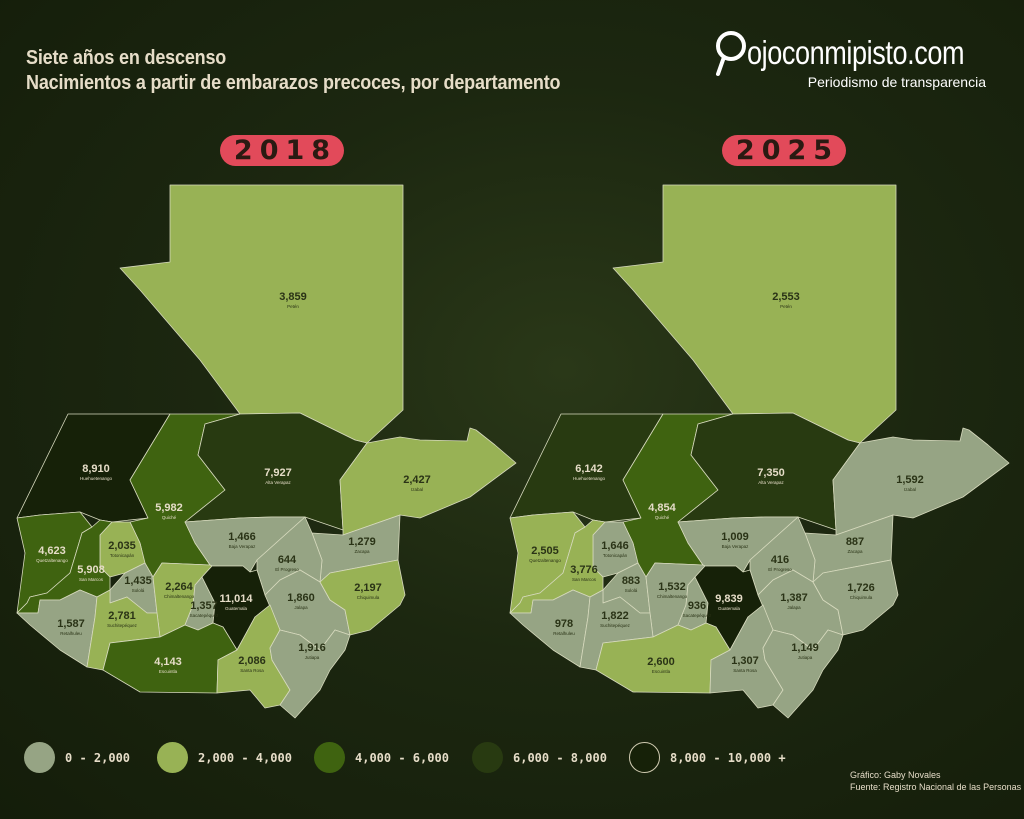 This screenshot has height=819, width=1024. Describe the element at coordinates (293, 297) in the screenshot. I see `department-value: 3,859` at that location.